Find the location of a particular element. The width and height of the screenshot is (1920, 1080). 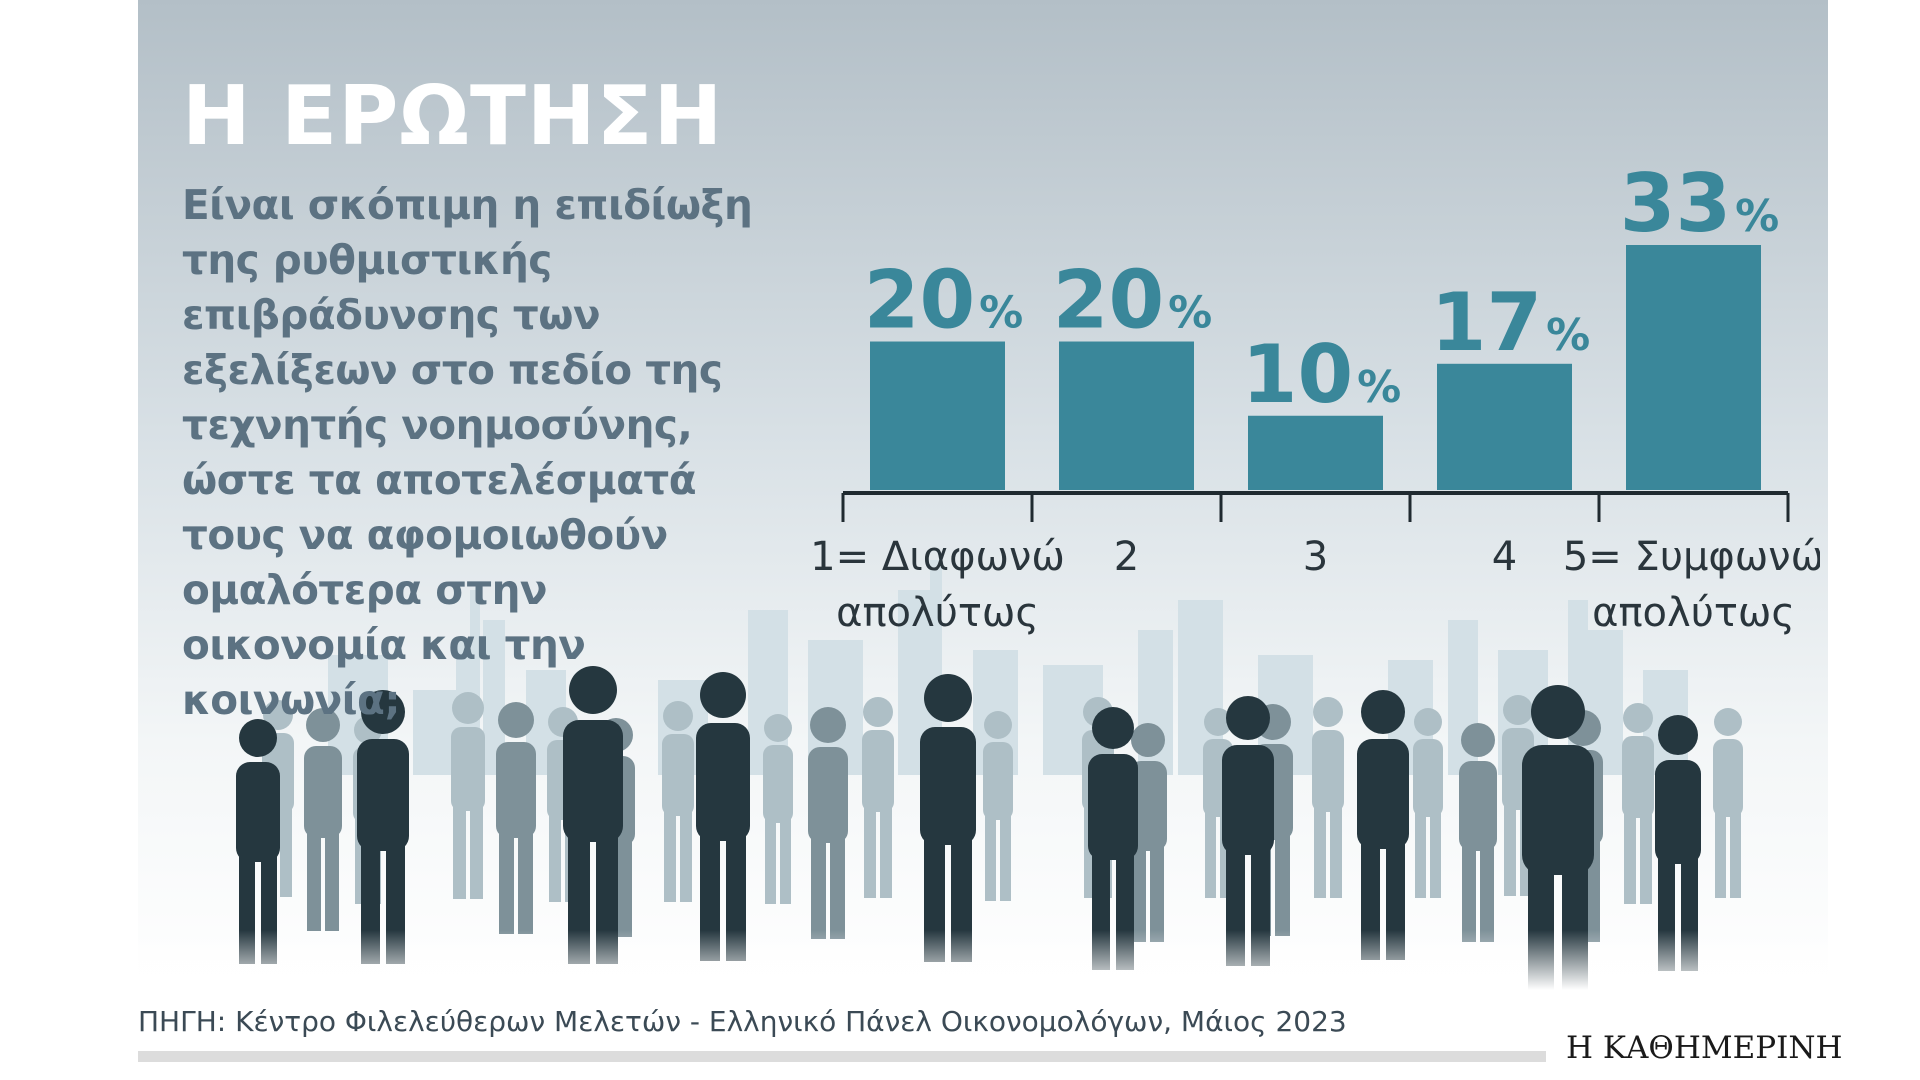

value-label-1: 20% is located at coordinates (943, 300).